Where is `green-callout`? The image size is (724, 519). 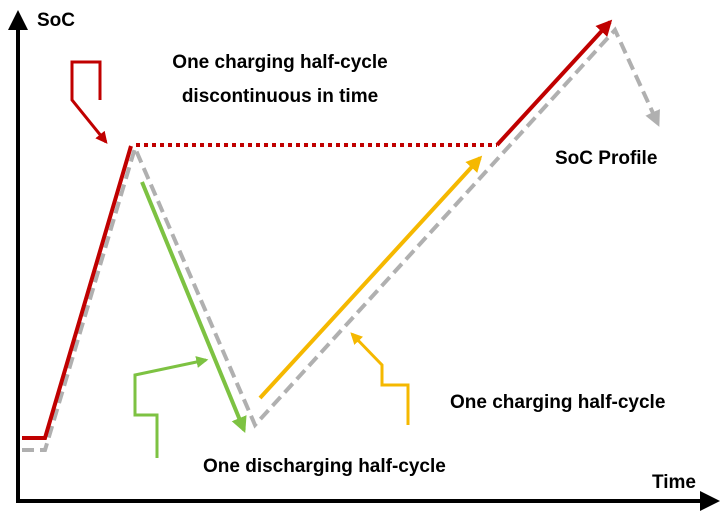
green-callout is located at coordinates (171, 407).